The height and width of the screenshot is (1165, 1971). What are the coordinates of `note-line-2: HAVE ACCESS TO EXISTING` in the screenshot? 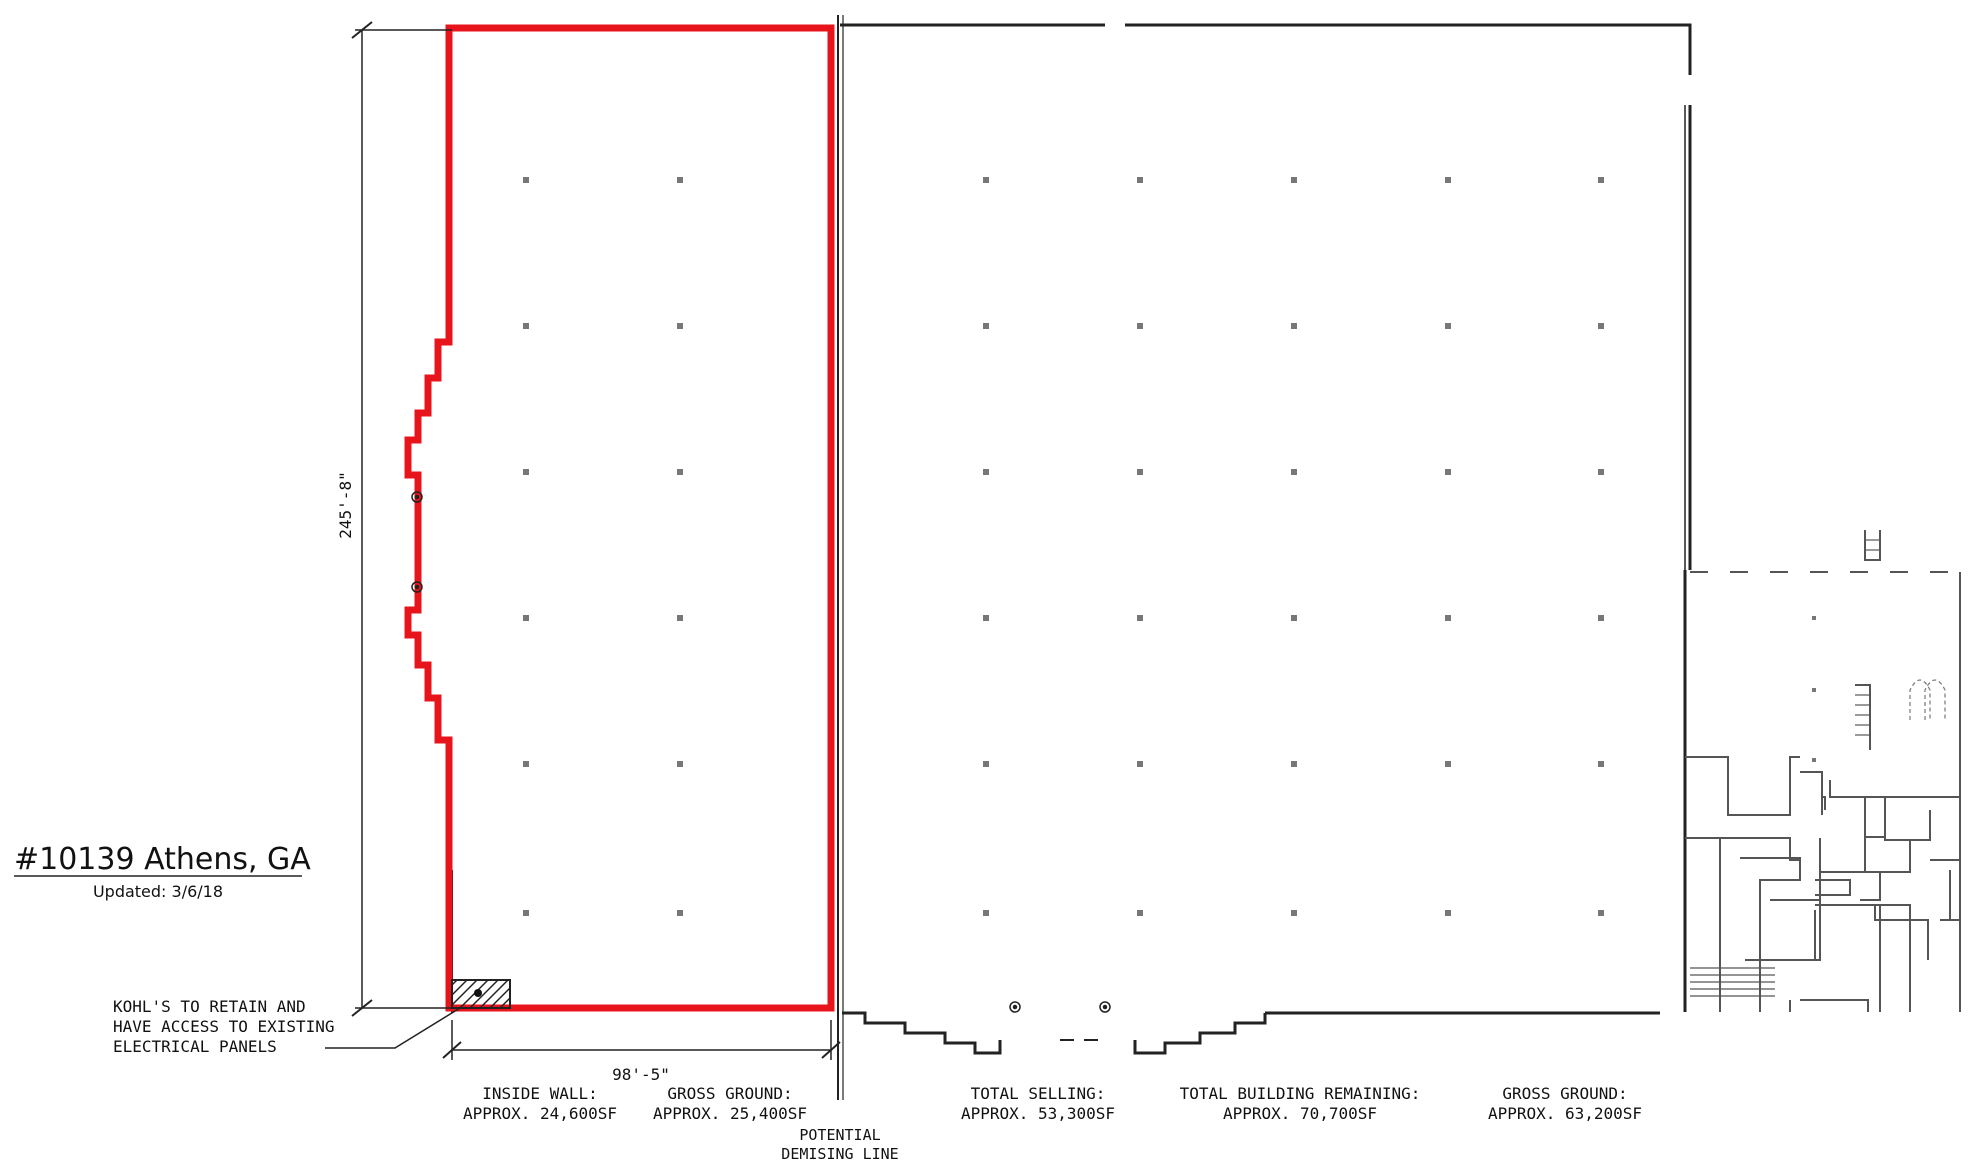 It's located at (224, 1026).